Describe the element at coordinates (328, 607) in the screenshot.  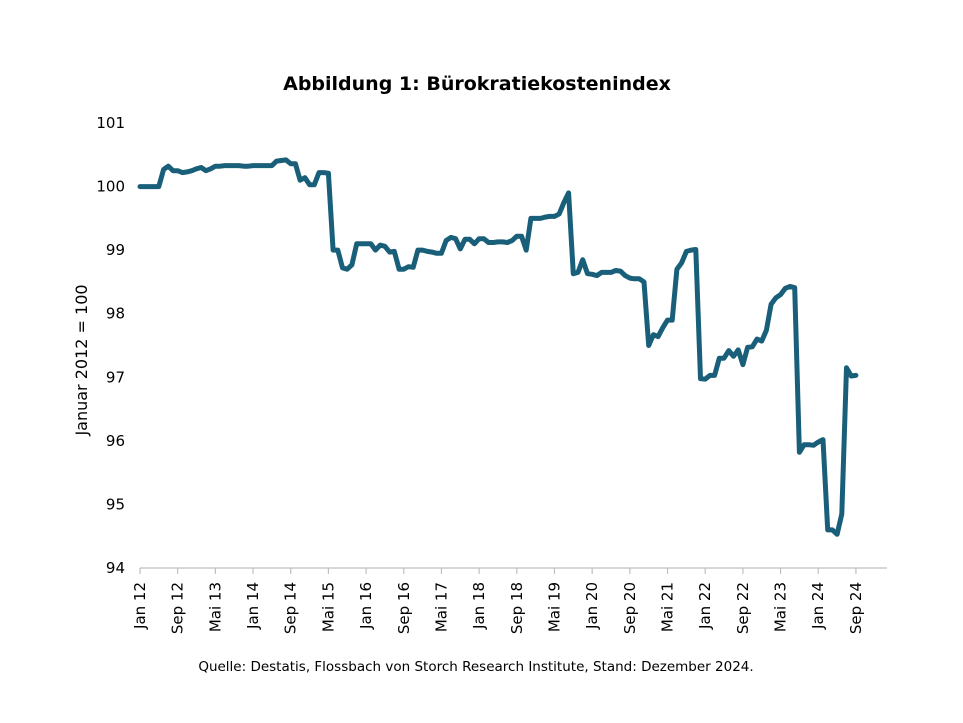
I see `x-tick-label: Mai 15` at that location.